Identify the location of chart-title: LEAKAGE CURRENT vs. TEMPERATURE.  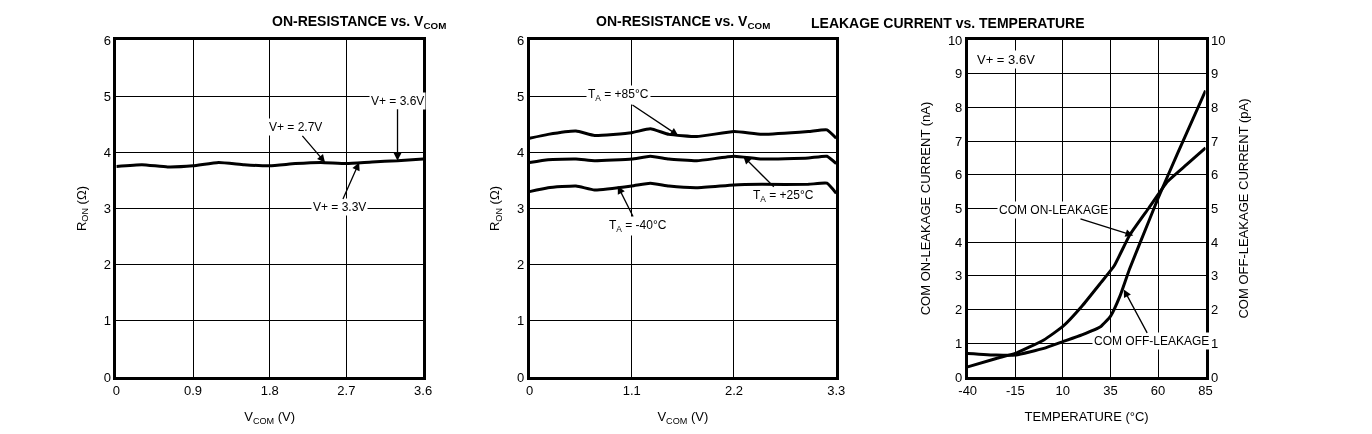
(948, 23).